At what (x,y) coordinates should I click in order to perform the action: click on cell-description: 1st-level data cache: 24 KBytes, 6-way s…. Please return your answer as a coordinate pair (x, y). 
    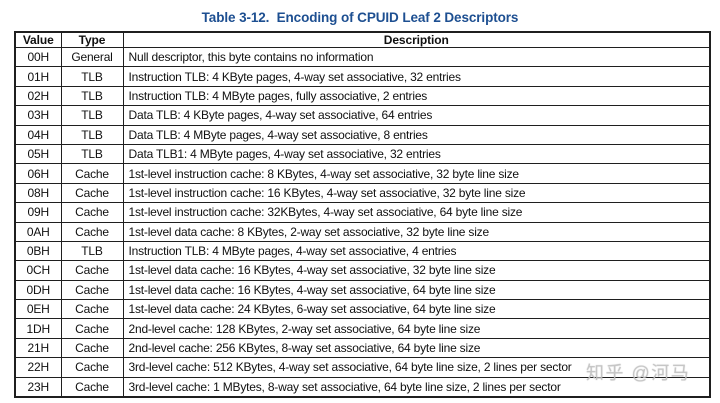
    Looking at the image, I should click on (416, 309).